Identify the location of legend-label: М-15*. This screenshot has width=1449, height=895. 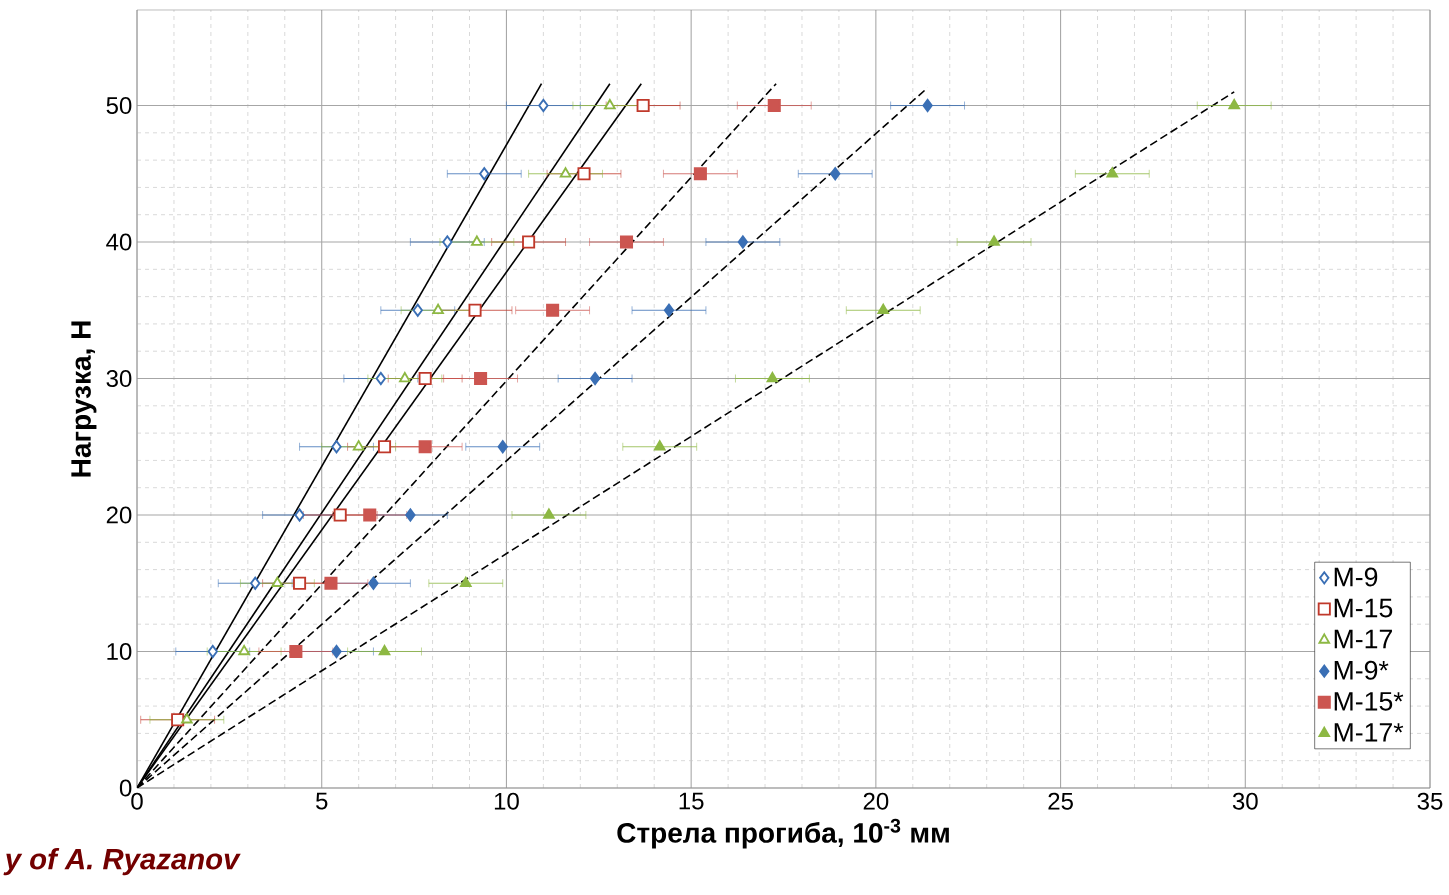
(1369, 701).